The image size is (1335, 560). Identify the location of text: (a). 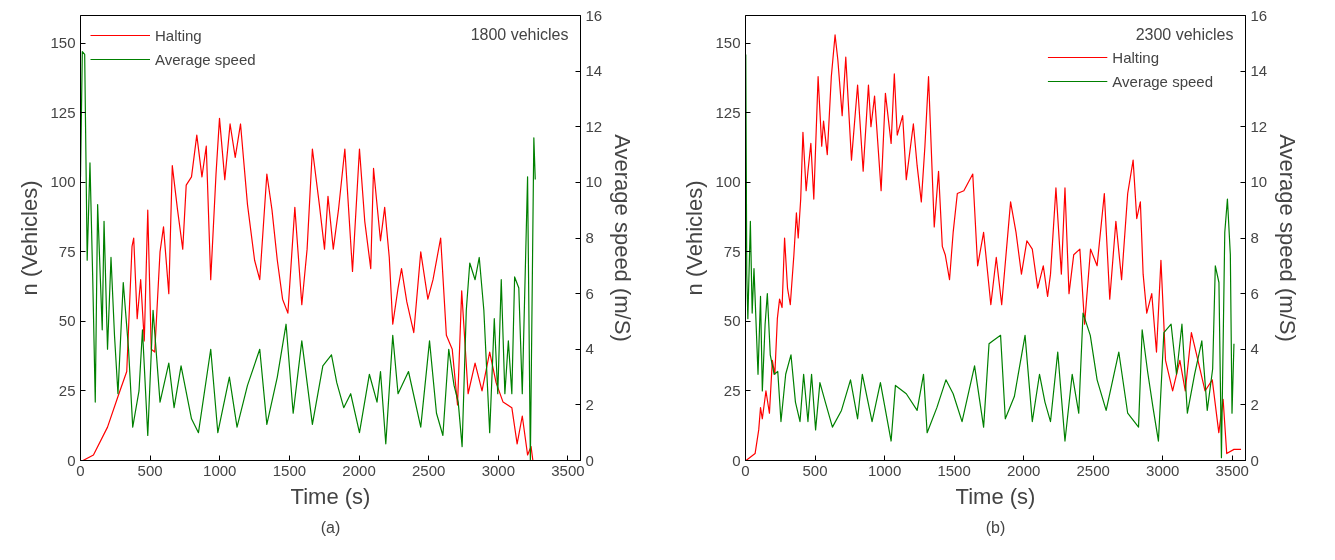
(330, 527).